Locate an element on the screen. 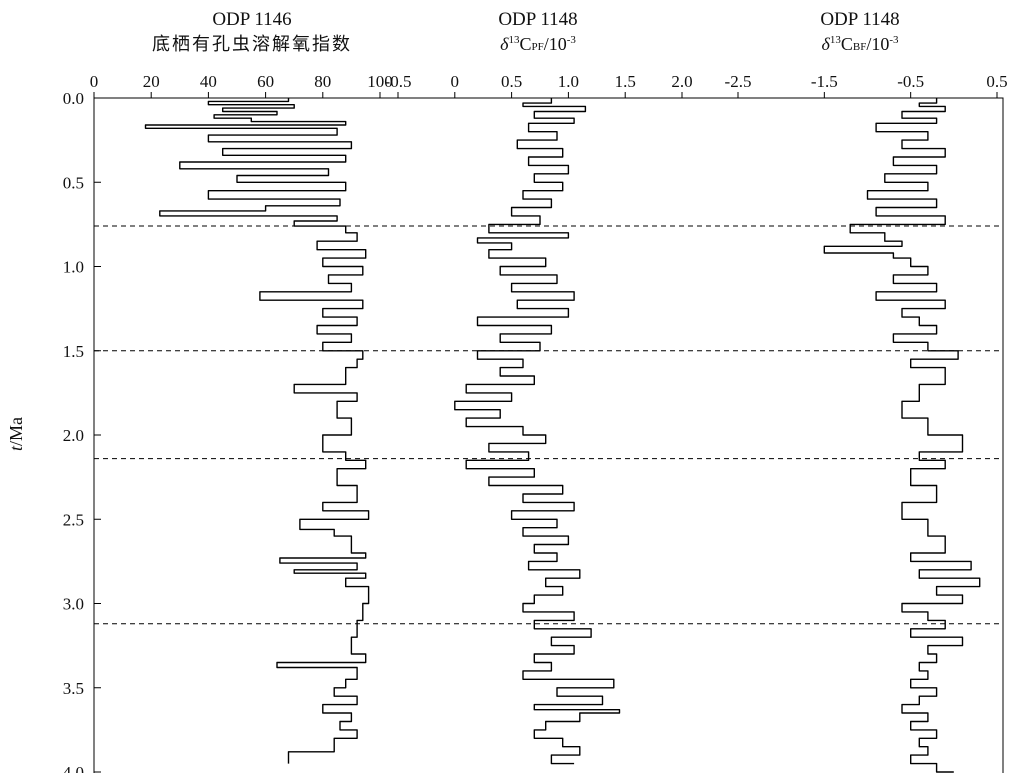 The width and height of the screenshot is (1018, 773). x-tick-label-p3: -1.5 is located at coordinates (824, 81).